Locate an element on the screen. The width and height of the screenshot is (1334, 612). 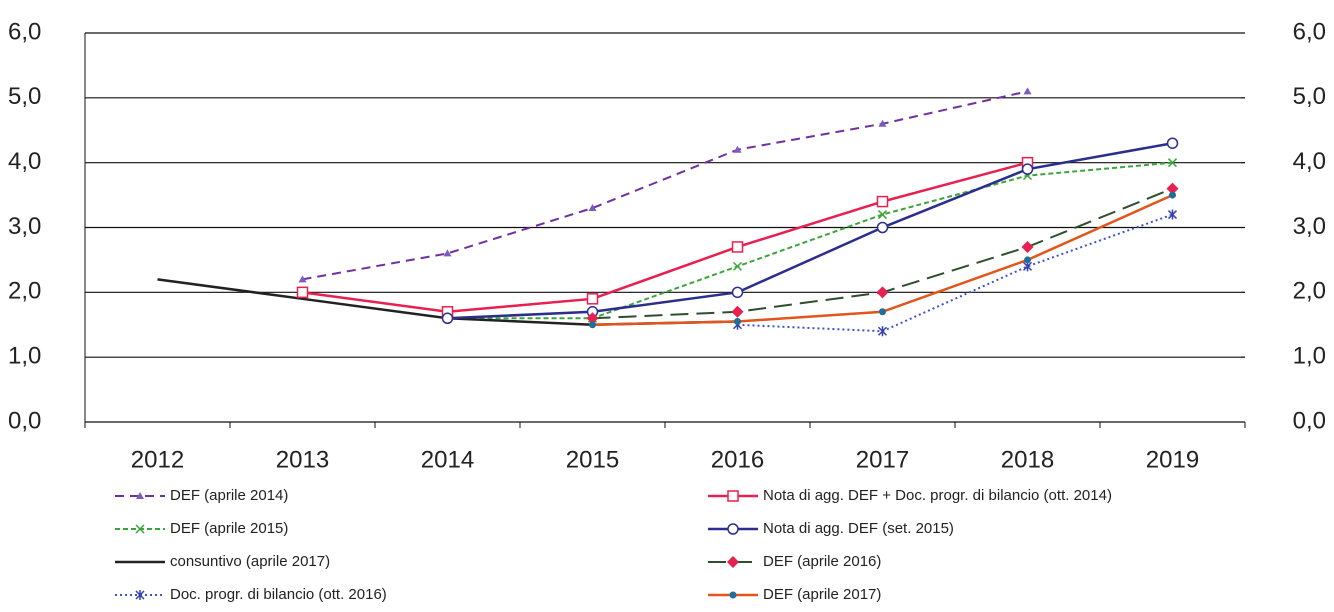
y2-tick-label: 4,0 is located at coordinates (1309, 161).